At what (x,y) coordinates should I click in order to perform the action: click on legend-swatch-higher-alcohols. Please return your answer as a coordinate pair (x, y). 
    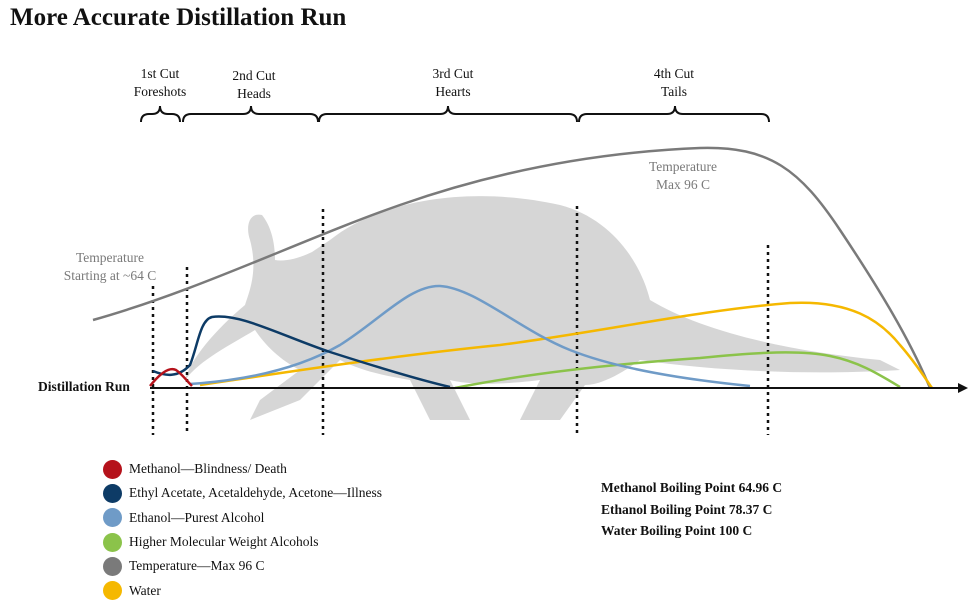
    Looking at the image, I should click on (112, 542).